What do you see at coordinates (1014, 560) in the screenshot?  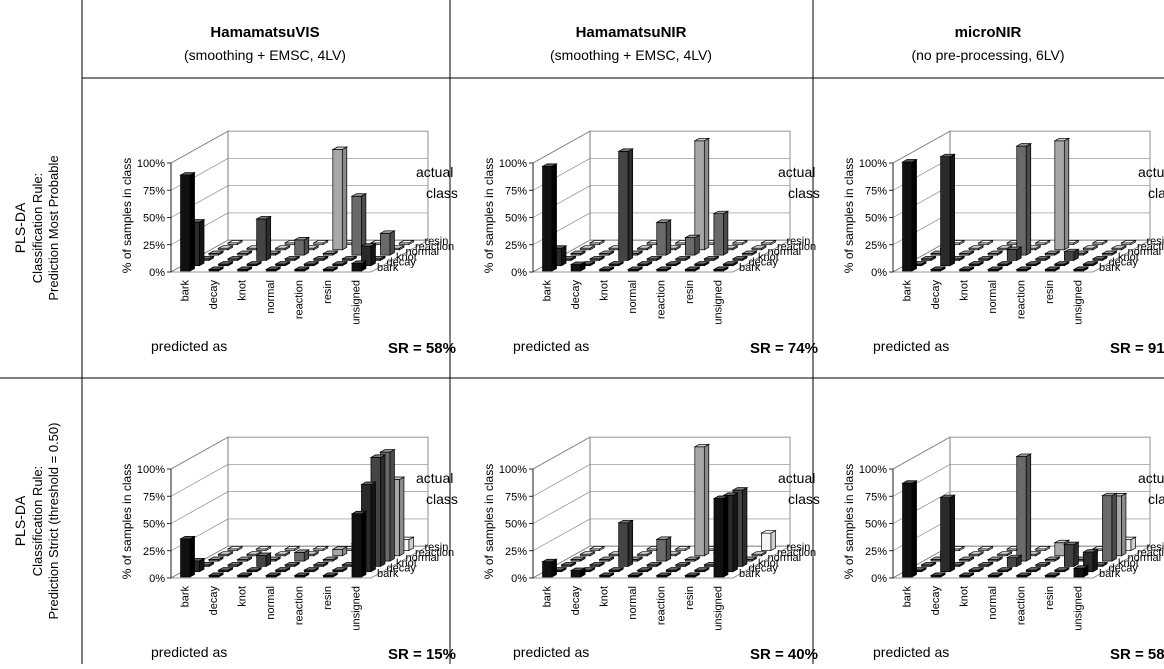 I see `bar-knot-normal` at bounding box center [1014, 560].